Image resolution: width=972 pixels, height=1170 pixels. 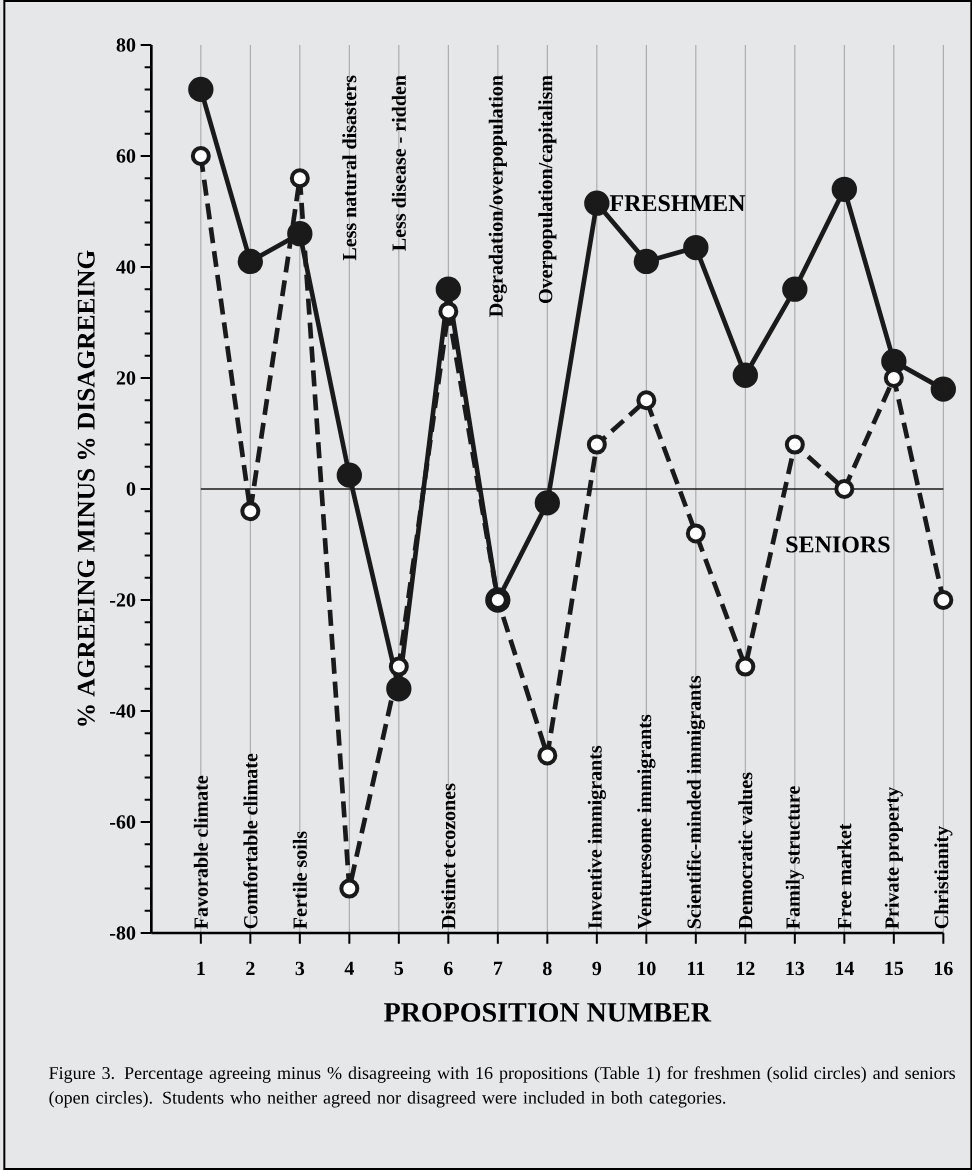 I want to click on x-tick-label: 8, so click(x=547, y=968).